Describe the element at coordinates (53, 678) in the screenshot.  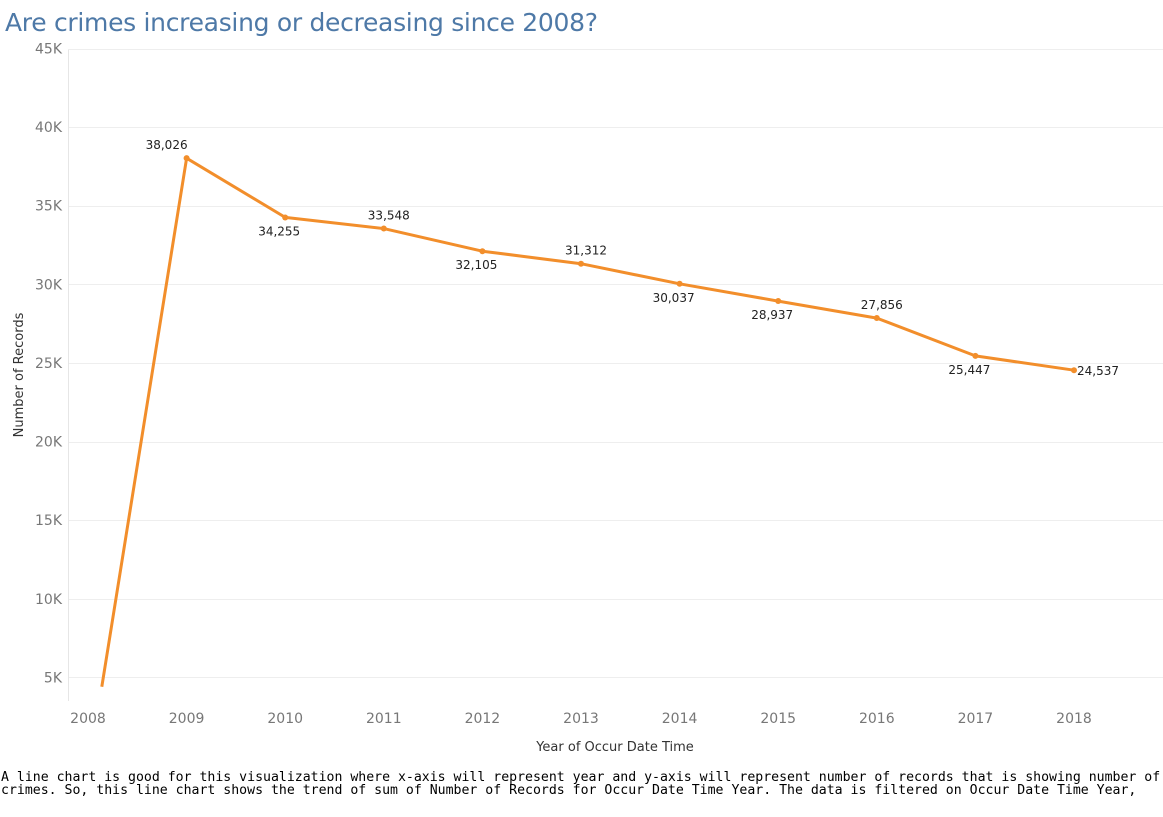
I see `y-tick-label: 5K` at that location.